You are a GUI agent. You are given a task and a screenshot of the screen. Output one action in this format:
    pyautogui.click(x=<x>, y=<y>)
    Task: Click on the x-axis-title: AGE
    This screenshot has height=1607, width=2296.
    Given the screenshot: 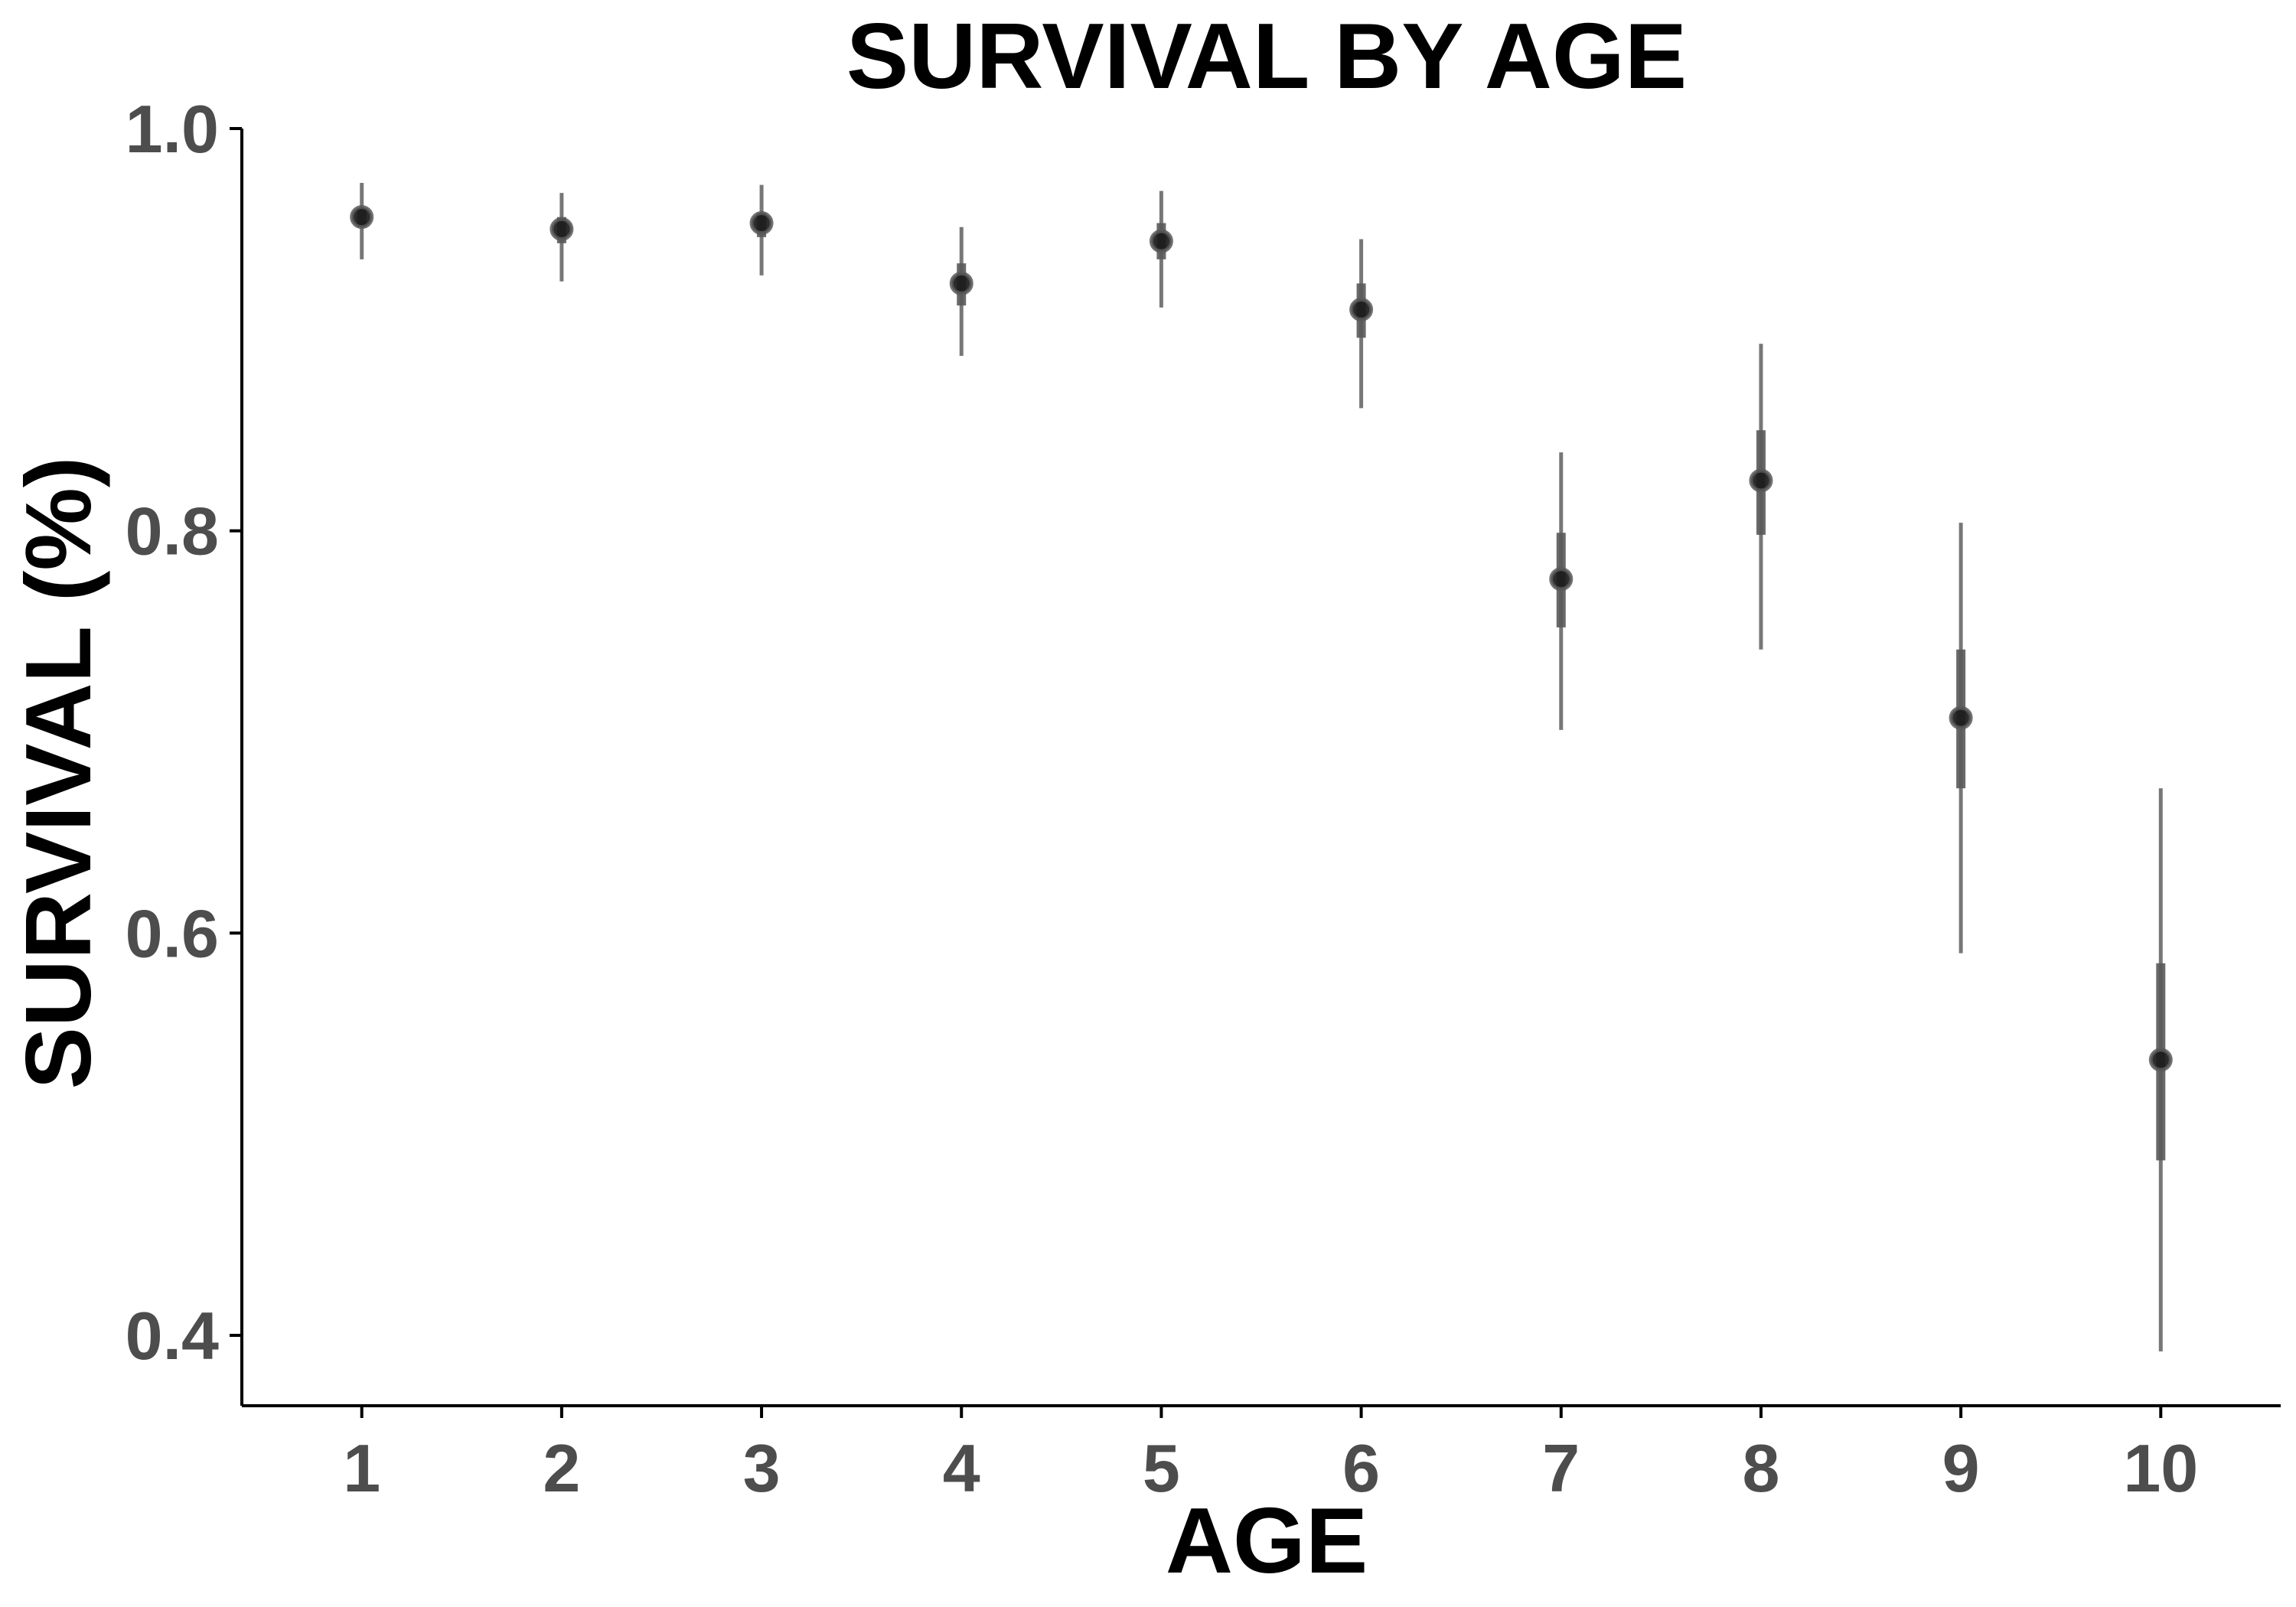 What is the action you would take?
    pyautogui.click(x=1267, y=1540)
    